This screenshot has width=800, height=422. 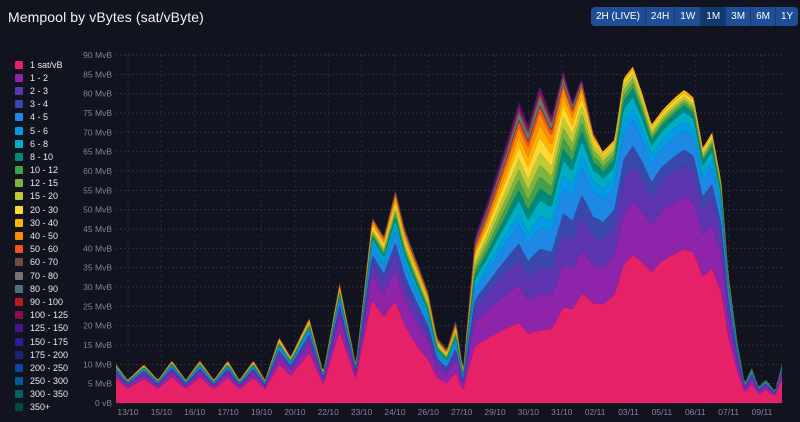 I want to click on timespan-2h-live-button: 2H (LIVE), so click(x=618, y=16).